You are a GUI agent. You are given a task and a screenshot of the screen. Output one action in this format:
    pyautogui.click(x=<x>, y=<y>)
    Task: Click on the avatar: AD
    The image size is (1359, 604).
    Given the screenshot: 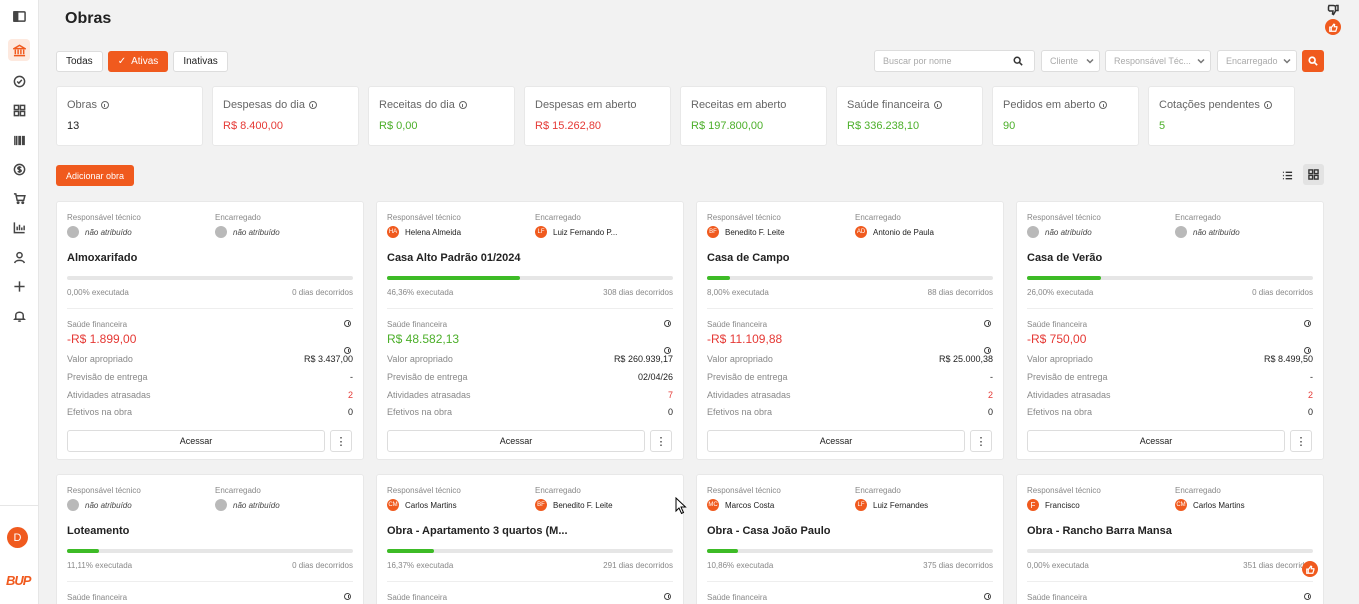 What is the action you would take?
    pyautogui.click(x=861, y=232)
    